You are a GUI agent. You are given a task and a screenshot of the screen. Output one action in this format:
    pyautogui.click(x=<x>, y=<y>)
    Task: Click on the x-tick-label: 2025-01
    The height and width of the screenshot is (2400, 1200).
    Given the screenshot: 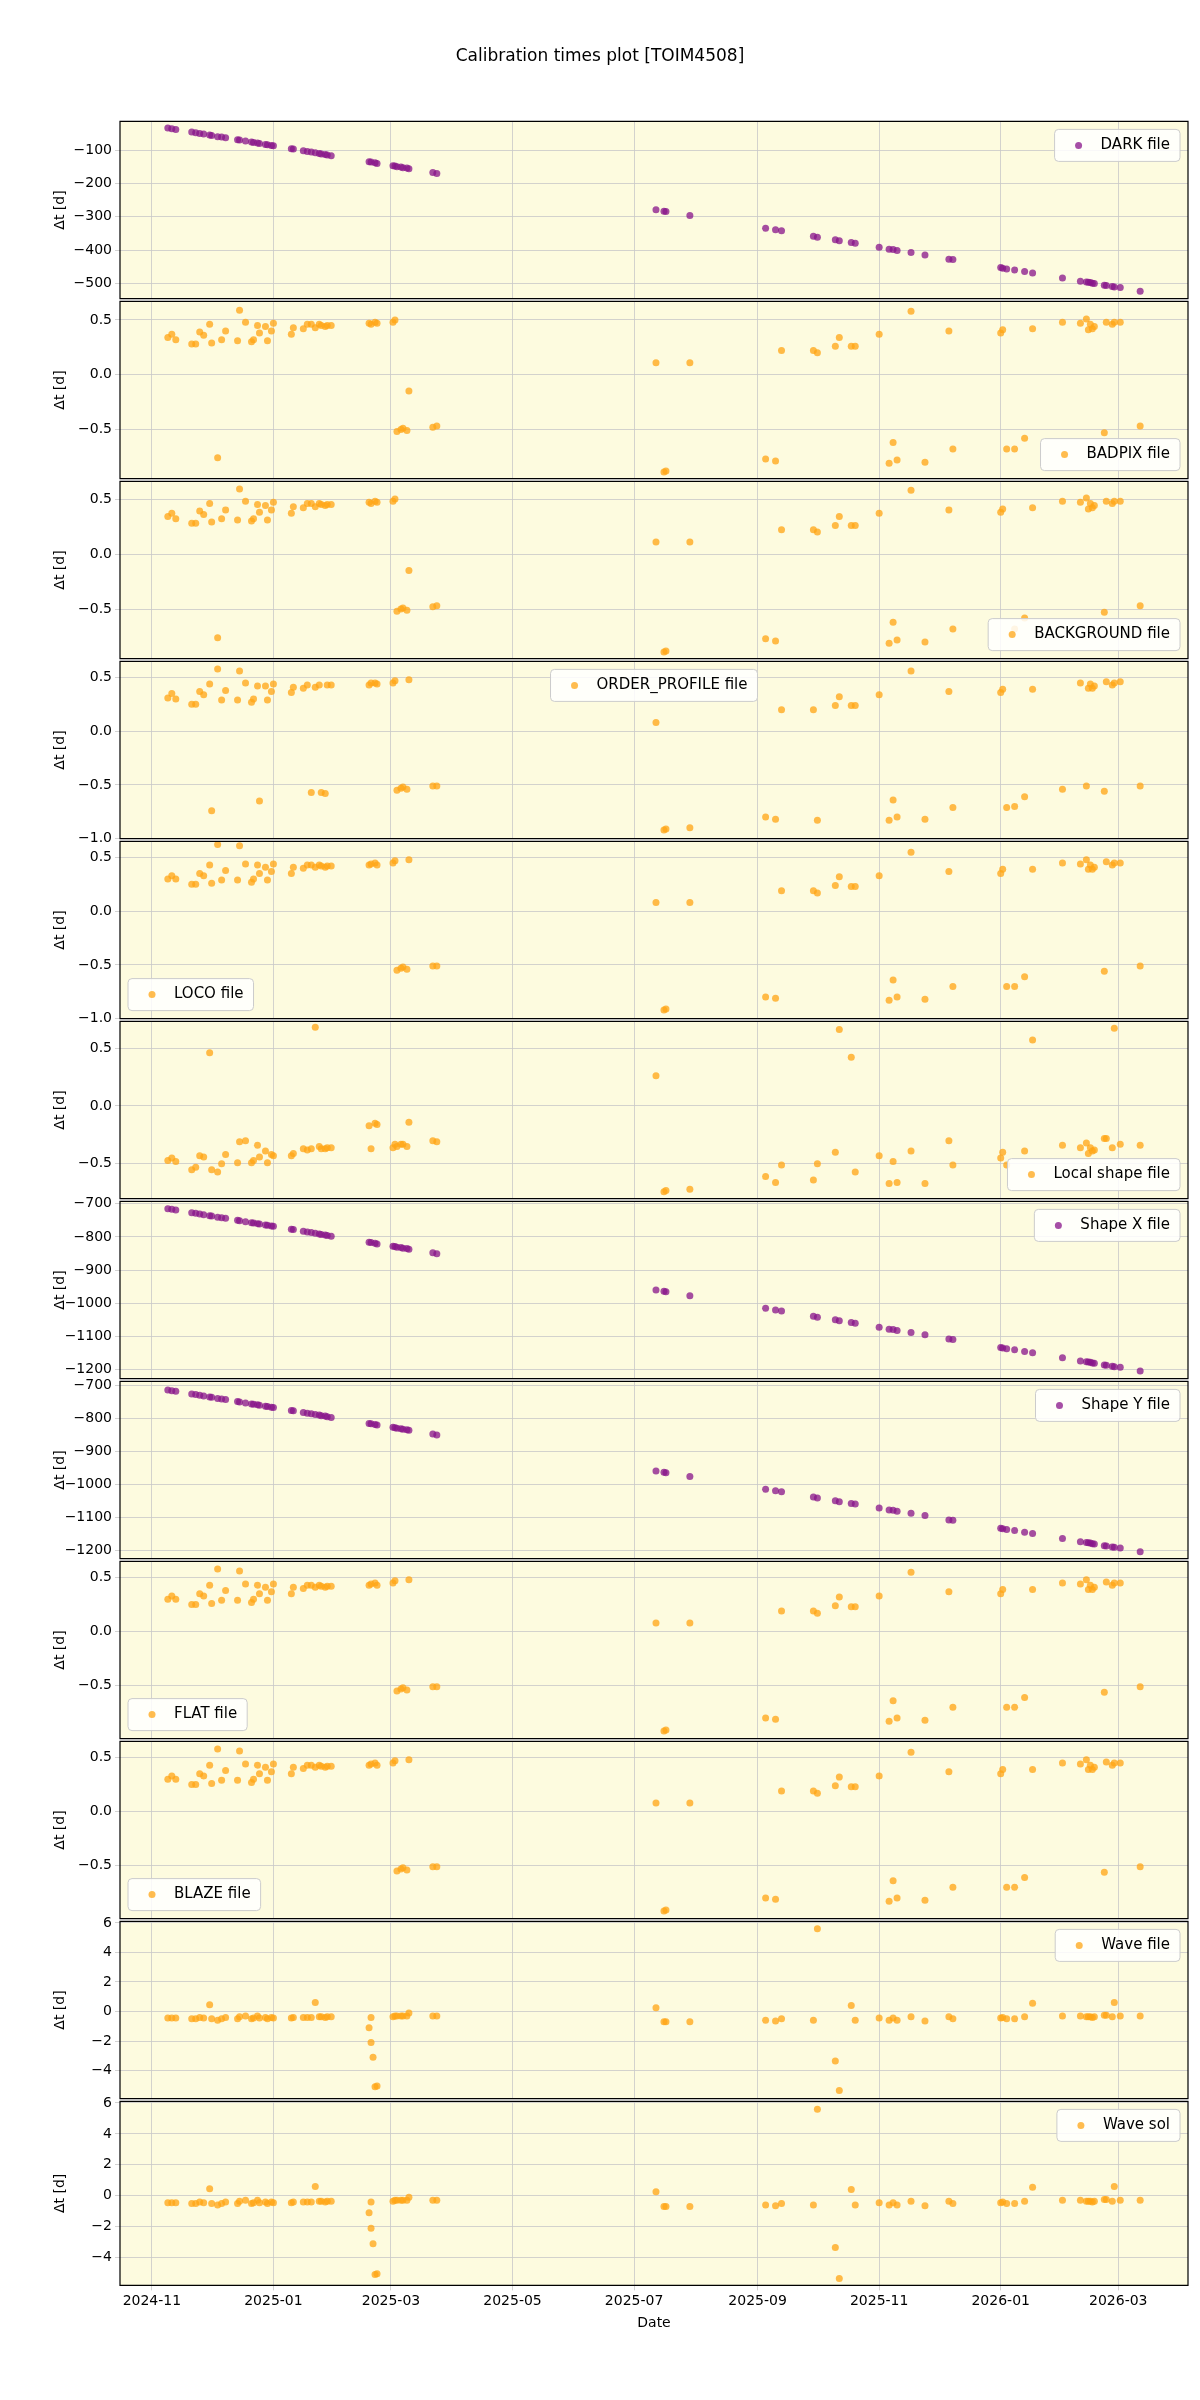 What is the action you would take?
    pyautogui.click(x=273, y=2300)
    